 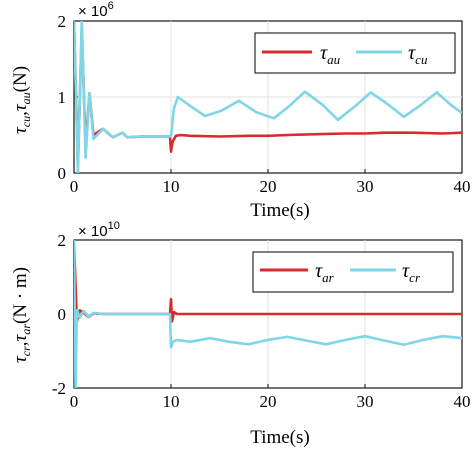 I want to click on top-y-tick-label: 1, so click(x=62, y=97).